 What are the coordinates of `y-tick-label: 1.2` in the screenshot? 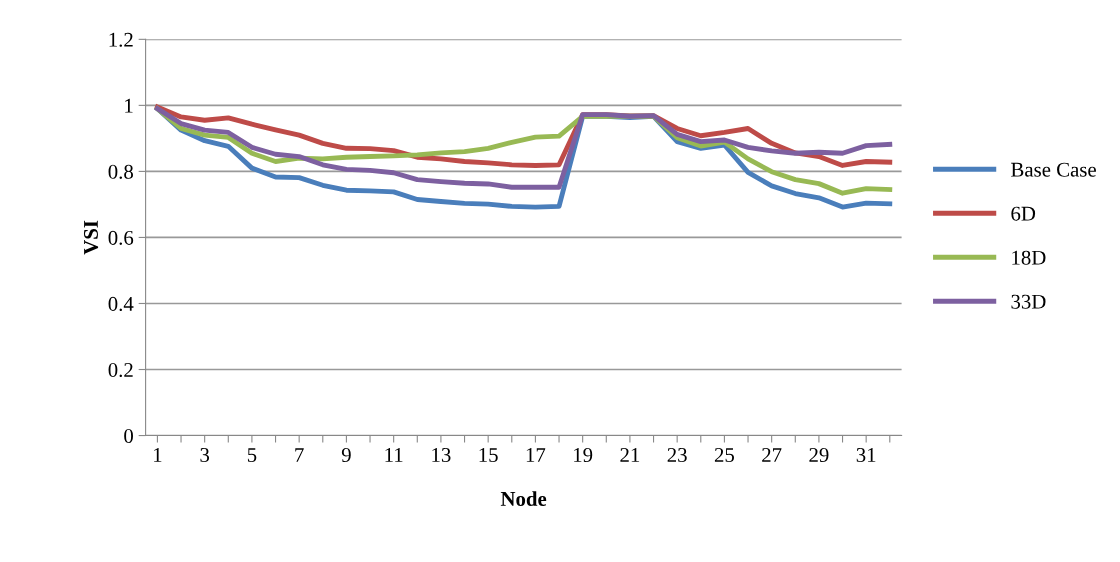 It's located at (121, 39).